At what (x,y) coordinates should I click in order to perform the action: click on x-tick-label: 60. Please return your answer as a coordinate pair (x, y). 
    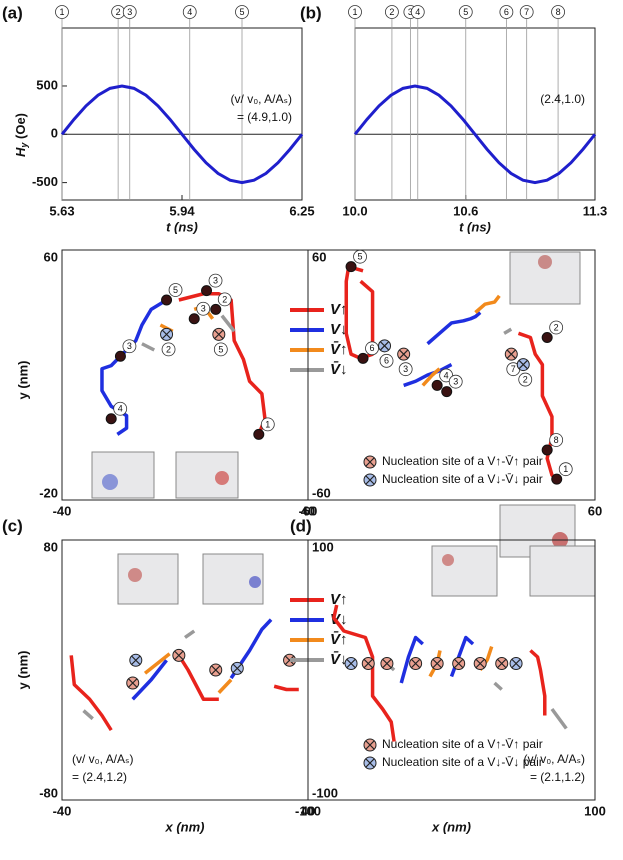
    Looking at the image, I should click on (595, 510).